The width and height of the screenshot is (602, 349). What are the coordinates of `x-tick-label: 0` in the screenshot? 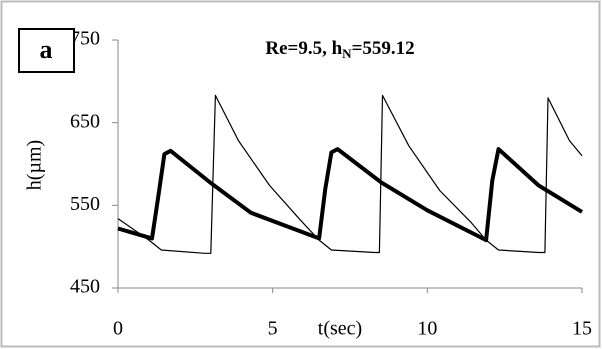 It's located at (118, 329).